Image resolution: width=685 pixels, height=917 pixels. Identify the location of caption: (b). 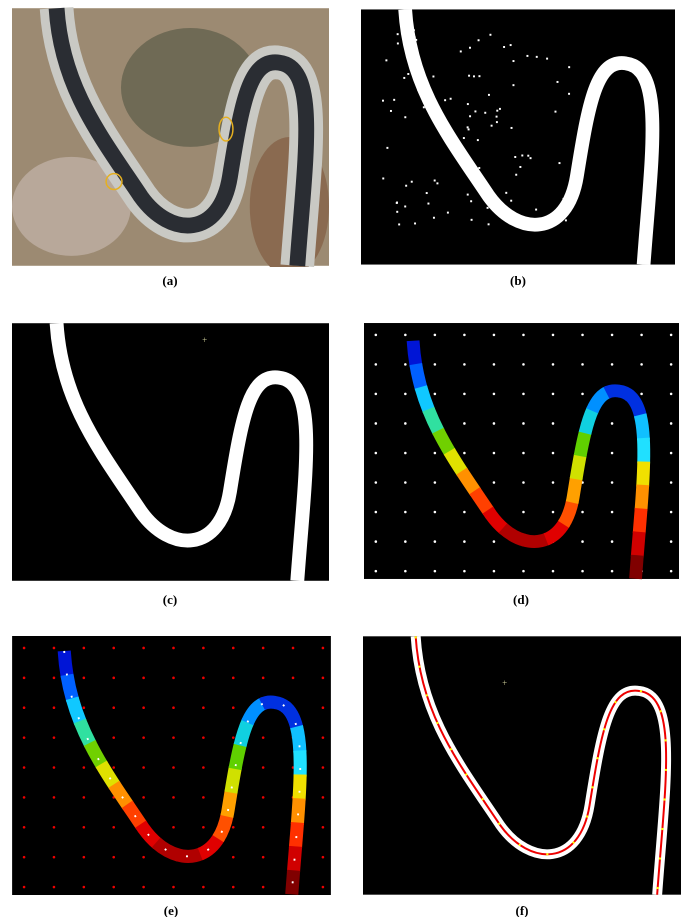
(518, 280).